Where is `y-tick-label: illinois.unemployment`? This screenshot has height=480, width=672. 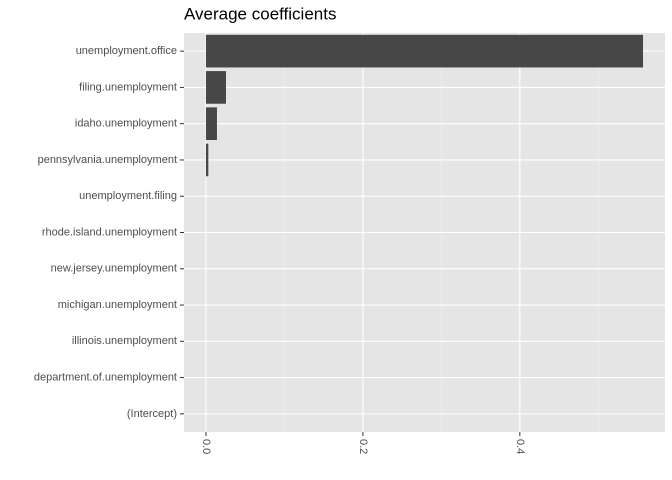 y-tick-label: illinois.unemployment is located at coordinates (124, 341).